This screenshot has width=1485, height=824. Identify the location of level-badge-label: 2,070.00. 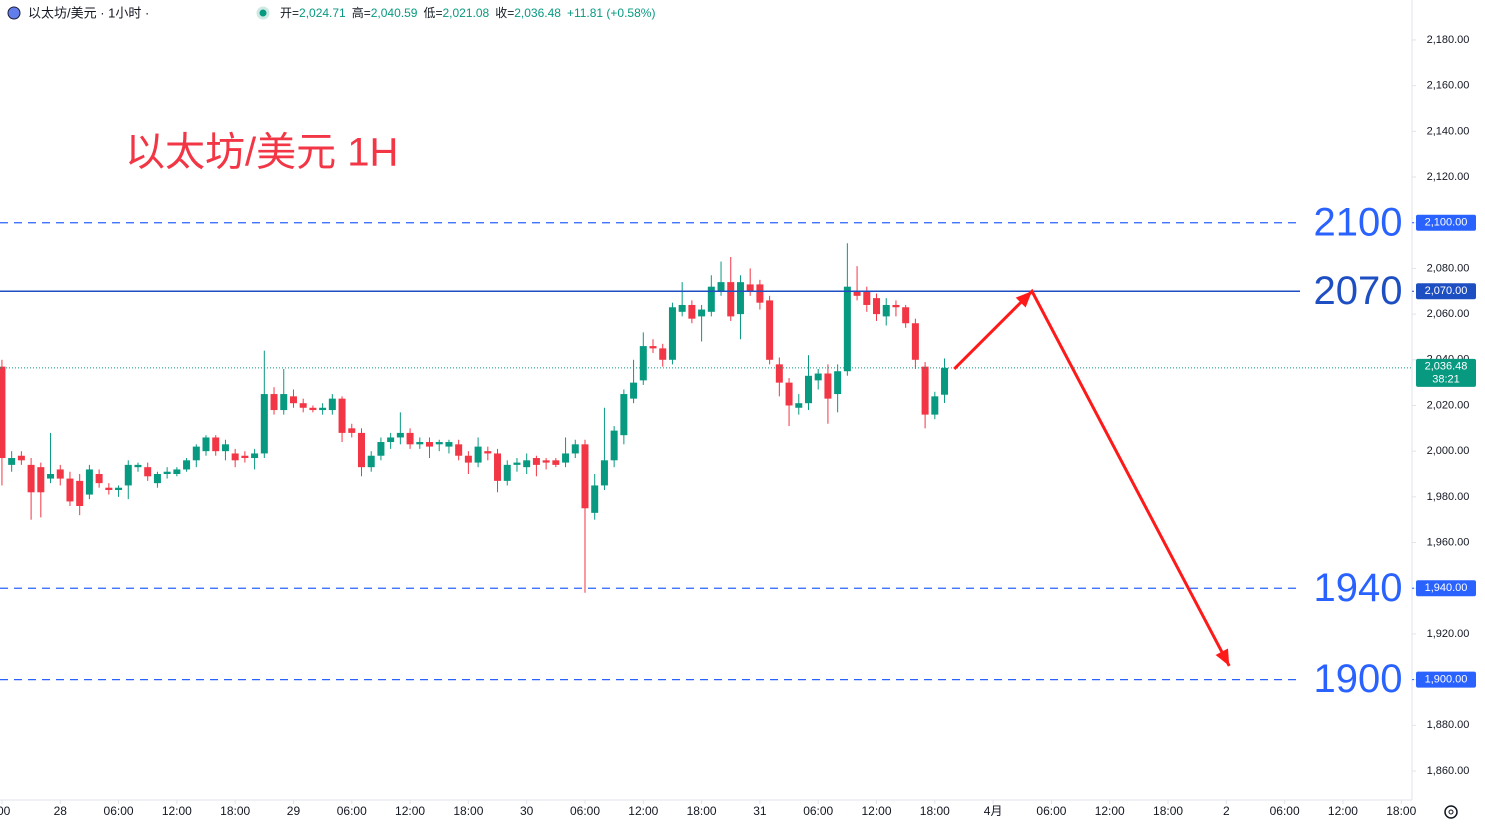
(1446, 291).